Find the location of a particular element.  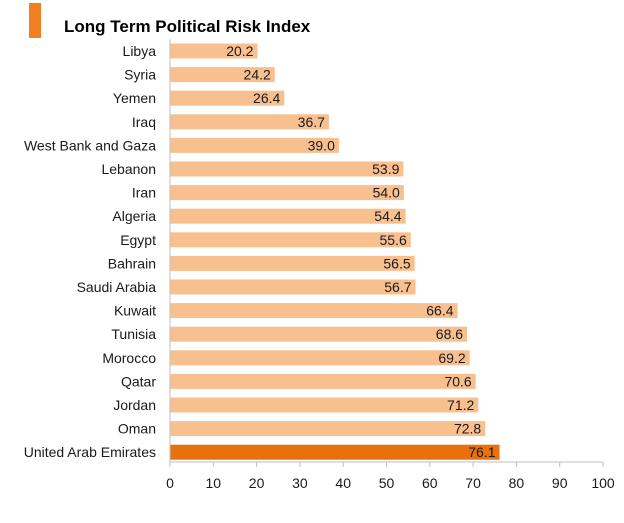

x-tick-label-40: 40 is located at coordinates (343, 483).